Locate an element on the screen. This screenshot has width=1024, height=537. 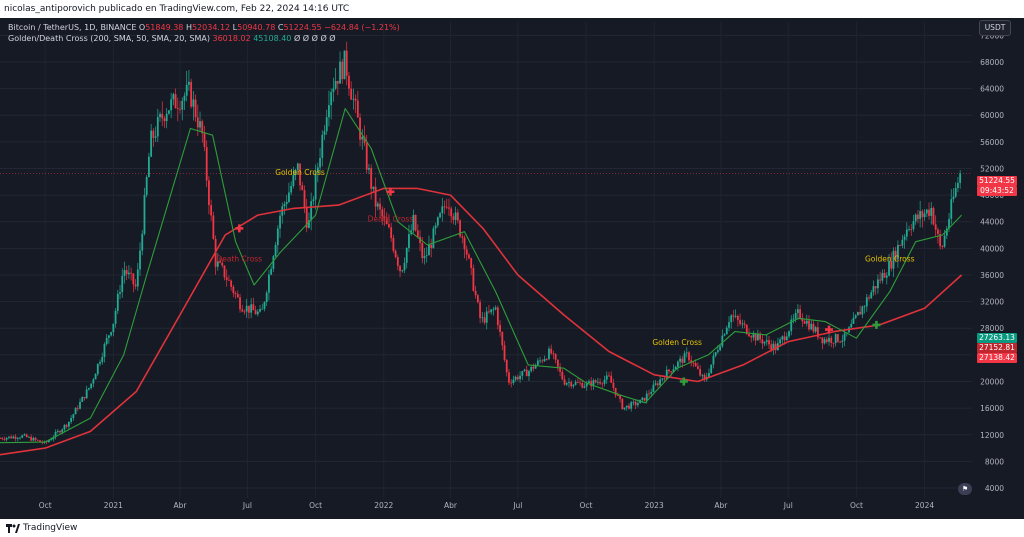
x-tick-label: 2024 is located at coordinates (924, 505).